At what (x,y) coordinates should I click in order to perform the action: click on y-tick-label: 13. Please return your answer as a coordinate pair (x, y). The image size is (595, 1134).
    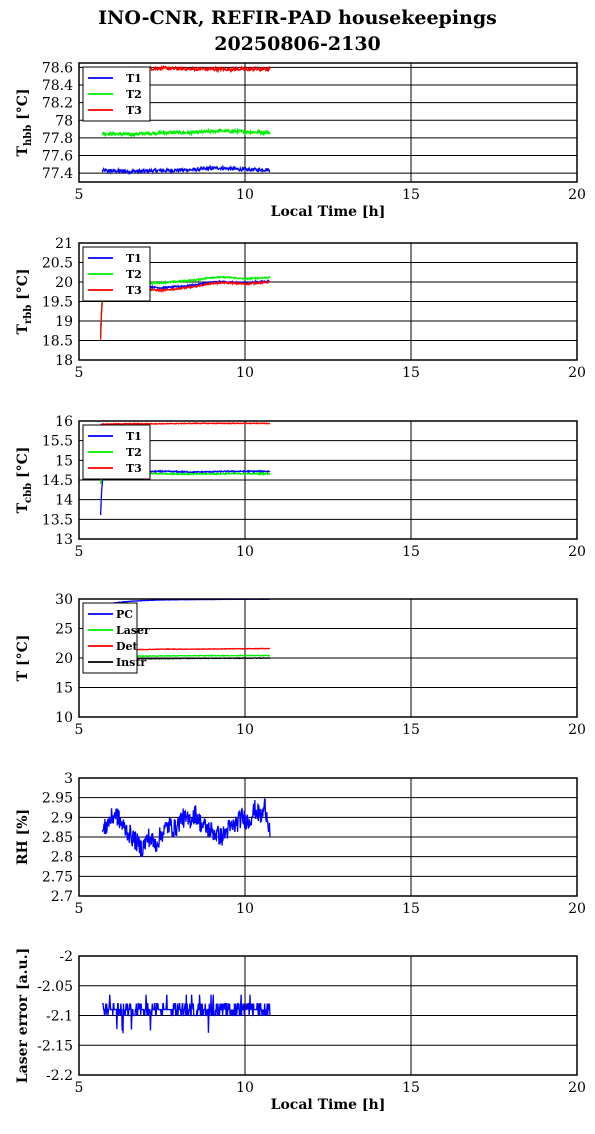
    Looking at the image, I should click on (64, 540).